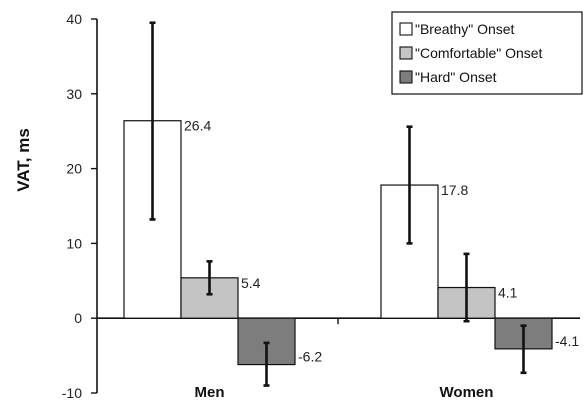 The width and height of the screenshot is (587, 401). I want to click on data-label: 17.8, so click(454, 190).